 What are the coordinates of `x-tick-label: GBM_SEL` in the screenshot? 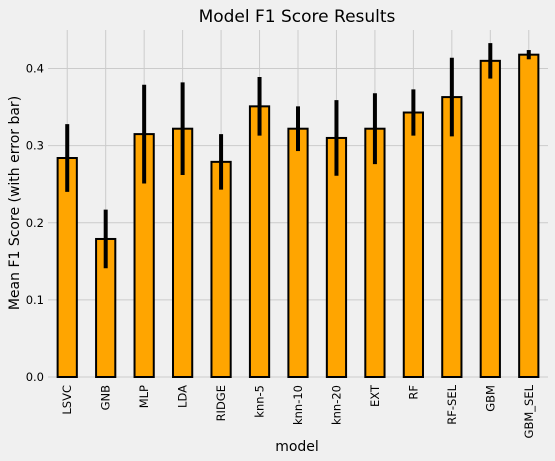 It's located at (529, 411).